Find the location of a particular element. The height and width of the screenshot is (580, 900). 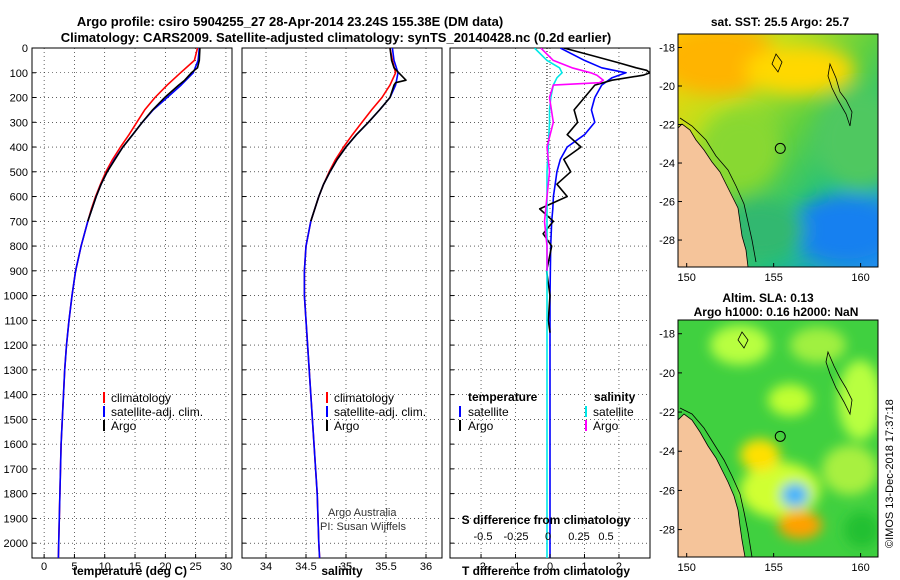

s-tick-label: 0.5 is located at coordinates (605, 537).